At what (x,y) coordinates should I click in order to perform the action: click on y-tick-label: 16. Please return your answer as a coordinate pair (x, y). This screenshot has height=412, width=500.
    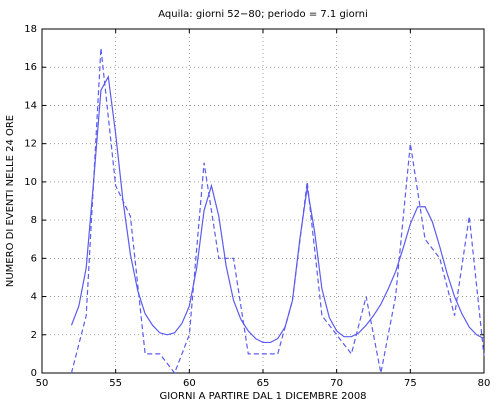
    Looking at the image, I should click on (30, 67).